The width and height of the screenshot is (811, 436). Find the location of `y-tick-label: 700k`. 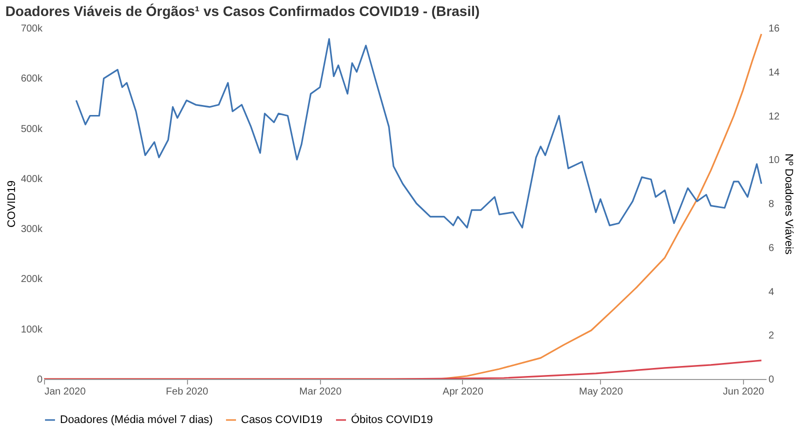

y-tick-label: 700k is located at coordinates (32, 29).